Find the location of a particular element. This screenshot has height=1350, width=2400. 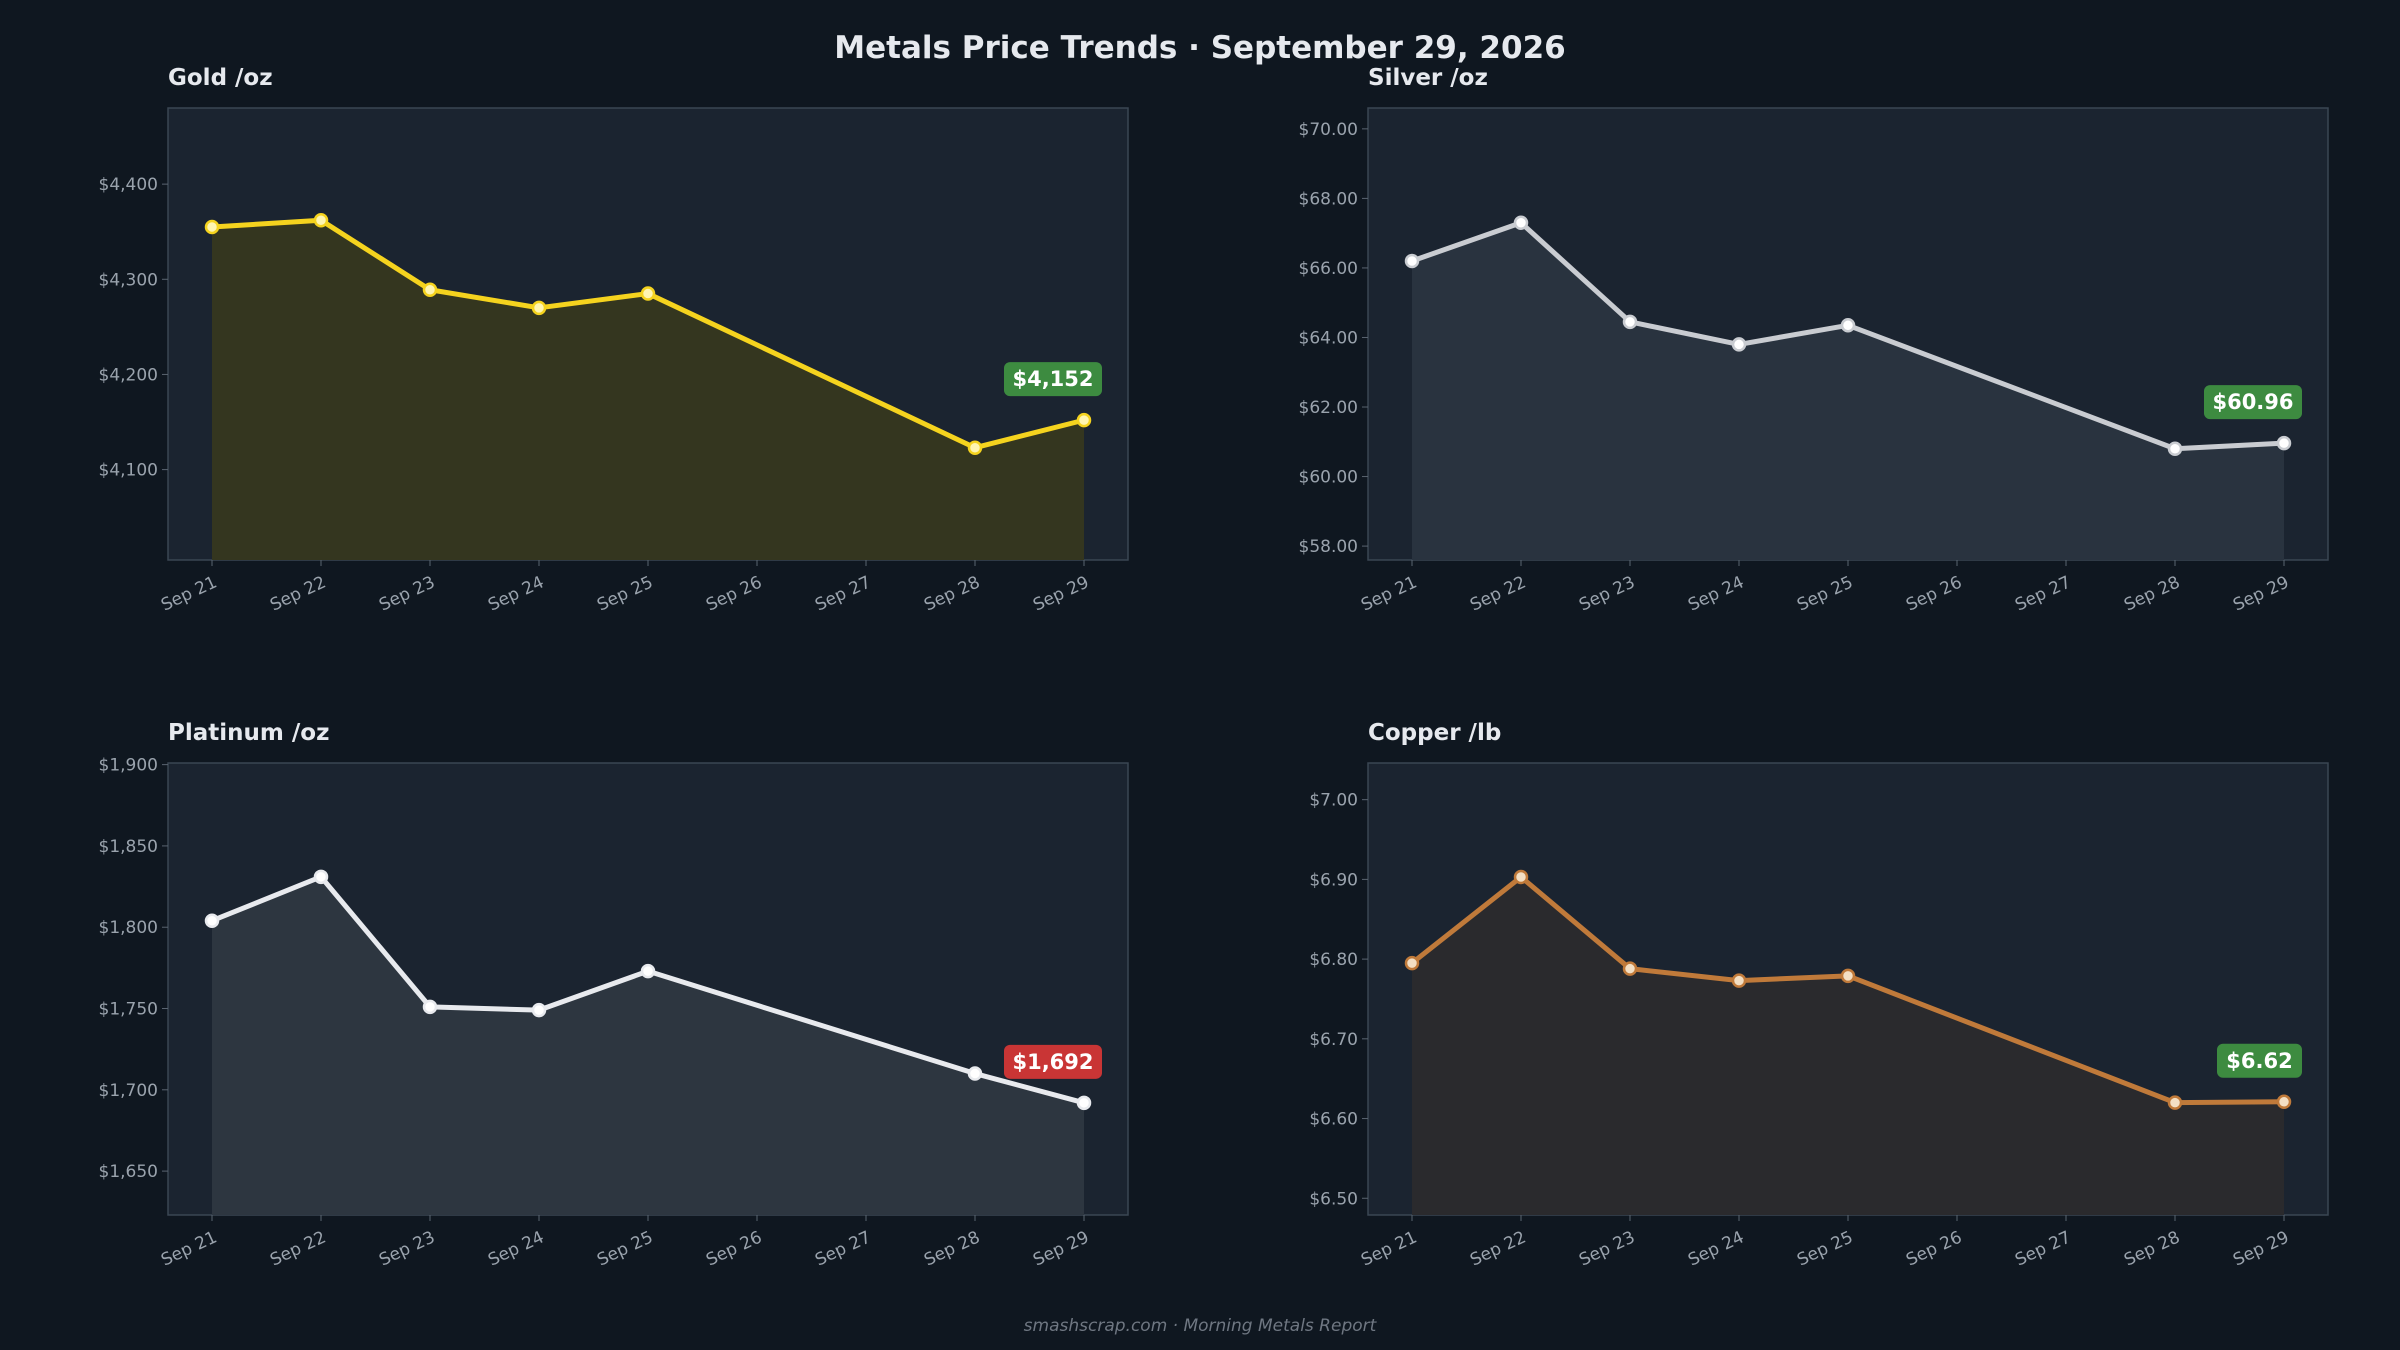

silver-price-badge is located at coordinates (2253, 402).